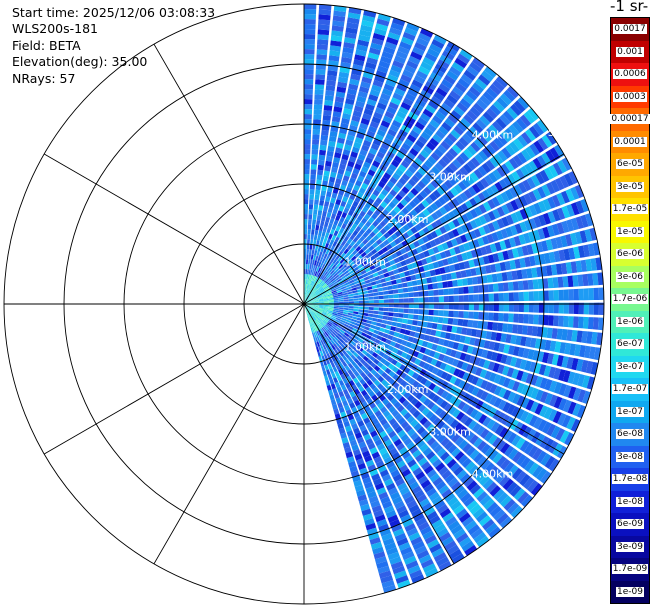  What do you see at coordinates (630, 141) in the screenshot?
I see `colorbar-cell: 0.0001` at bounding box center [630, 141].